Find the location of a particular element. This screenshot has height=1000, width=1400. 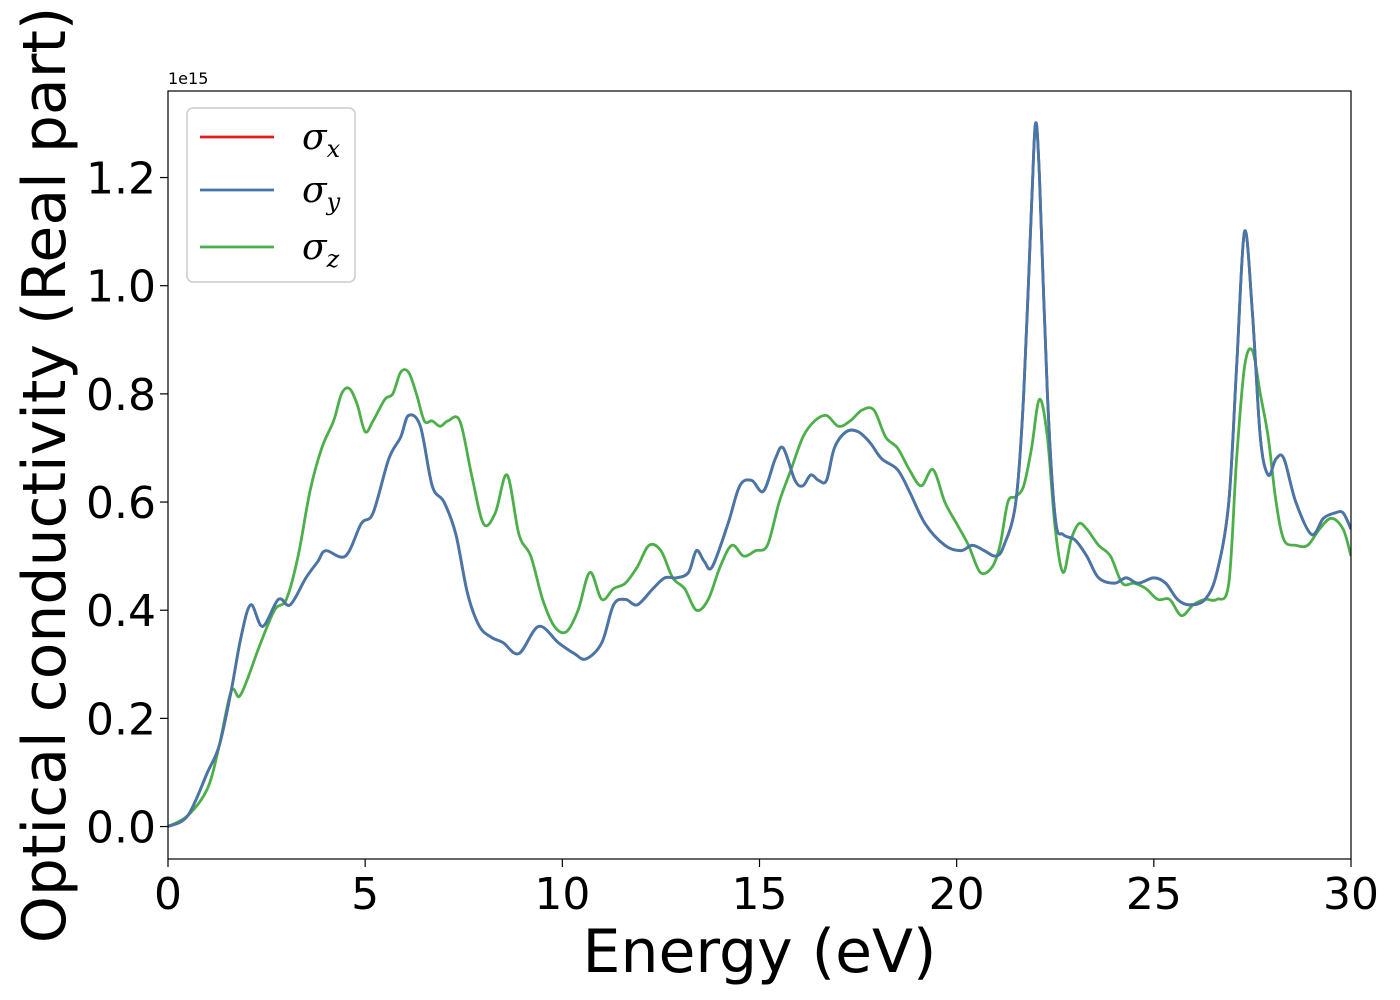

x-tick-label: 10 is located at coordinates (562, 894).